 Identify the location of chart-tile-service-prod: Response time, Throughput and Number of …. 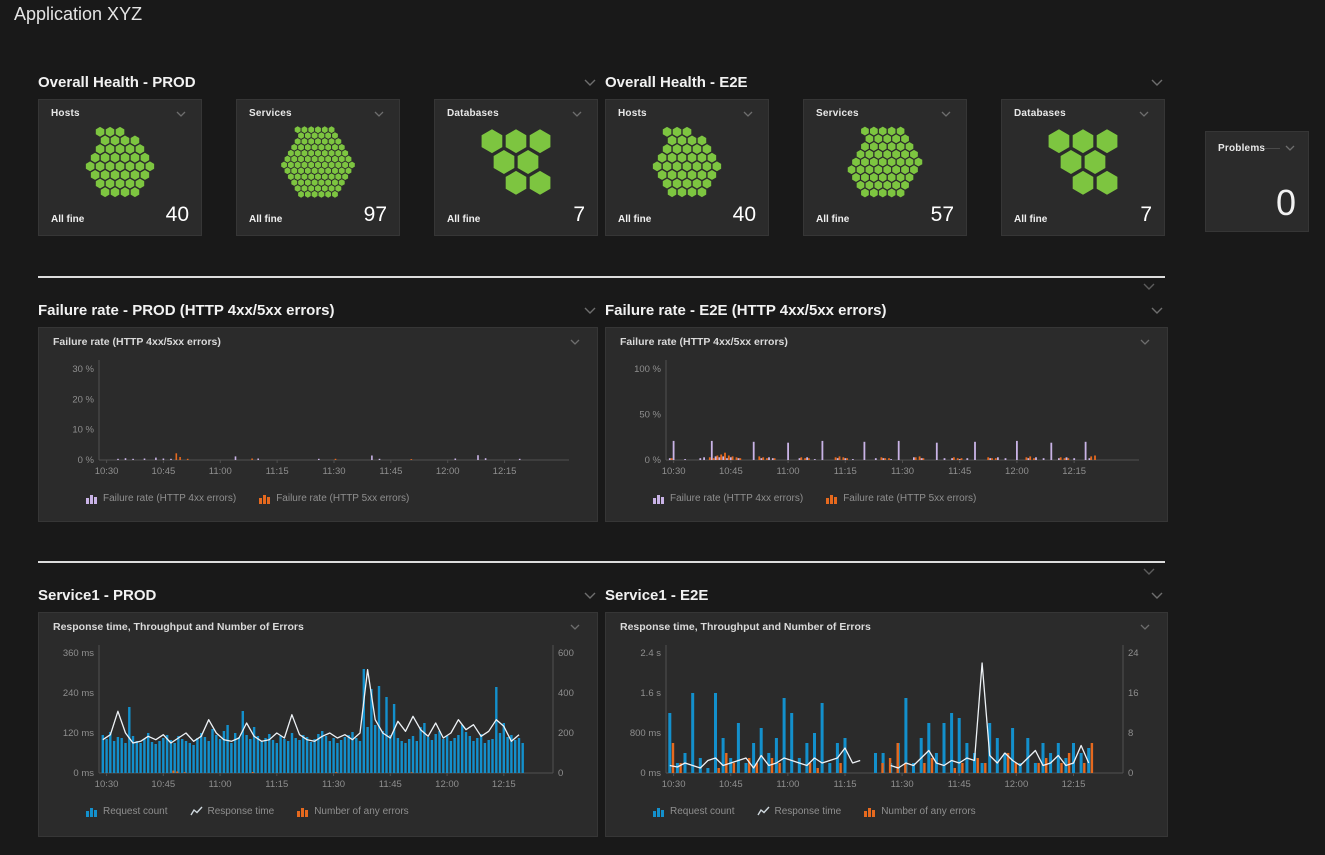
(318, 724).